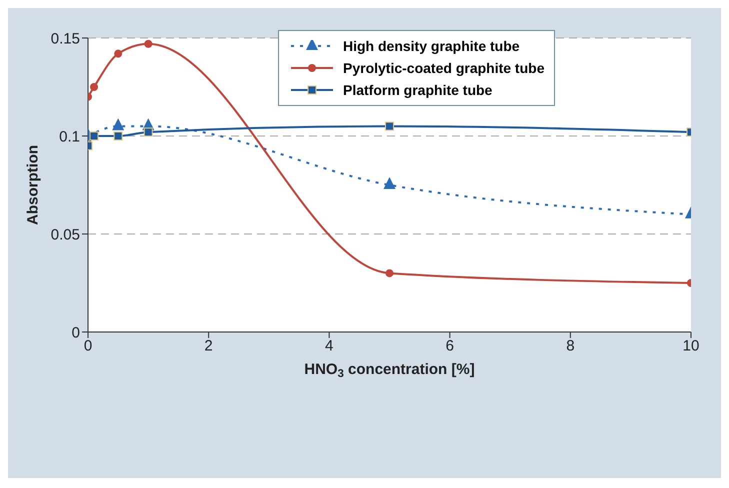  Describe the element at coordinates (65, 39) in the screenshot. I see `y-tick-label: 0.15` at that location.